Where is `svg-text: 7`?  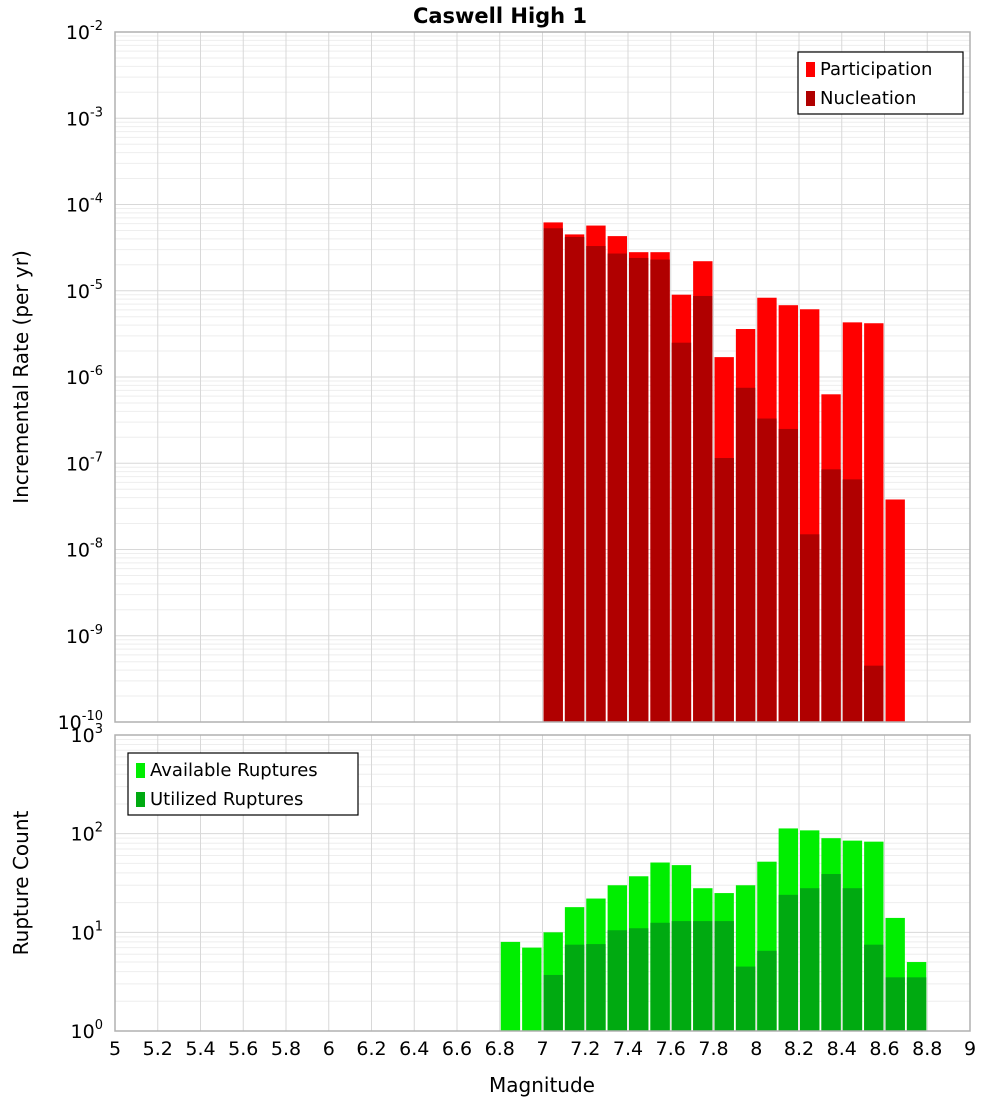 svg-text: 7 is located at coordinates (542, 1049).